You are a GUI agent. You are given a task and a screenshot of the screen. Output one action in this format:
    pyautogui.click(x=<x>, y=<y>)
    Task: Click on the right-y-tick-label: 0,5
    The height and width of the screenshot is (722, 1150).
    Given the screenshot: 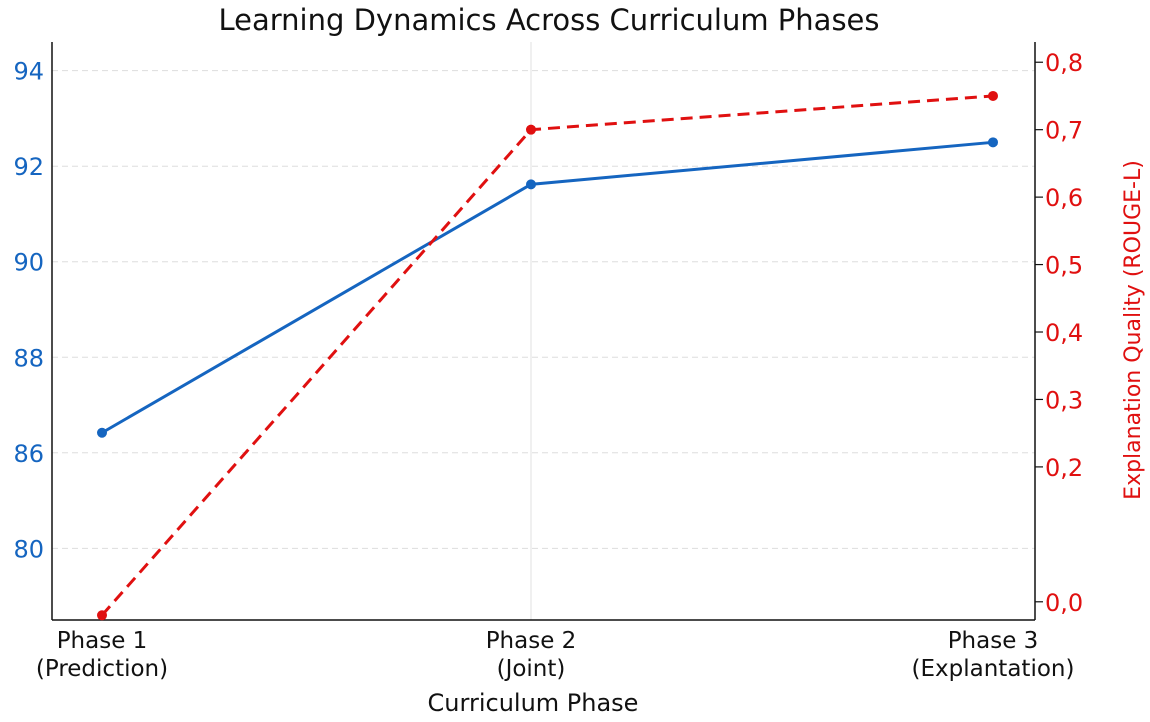 What is the action you would take?
    pyautogui.click(x=1064, y=266)
    